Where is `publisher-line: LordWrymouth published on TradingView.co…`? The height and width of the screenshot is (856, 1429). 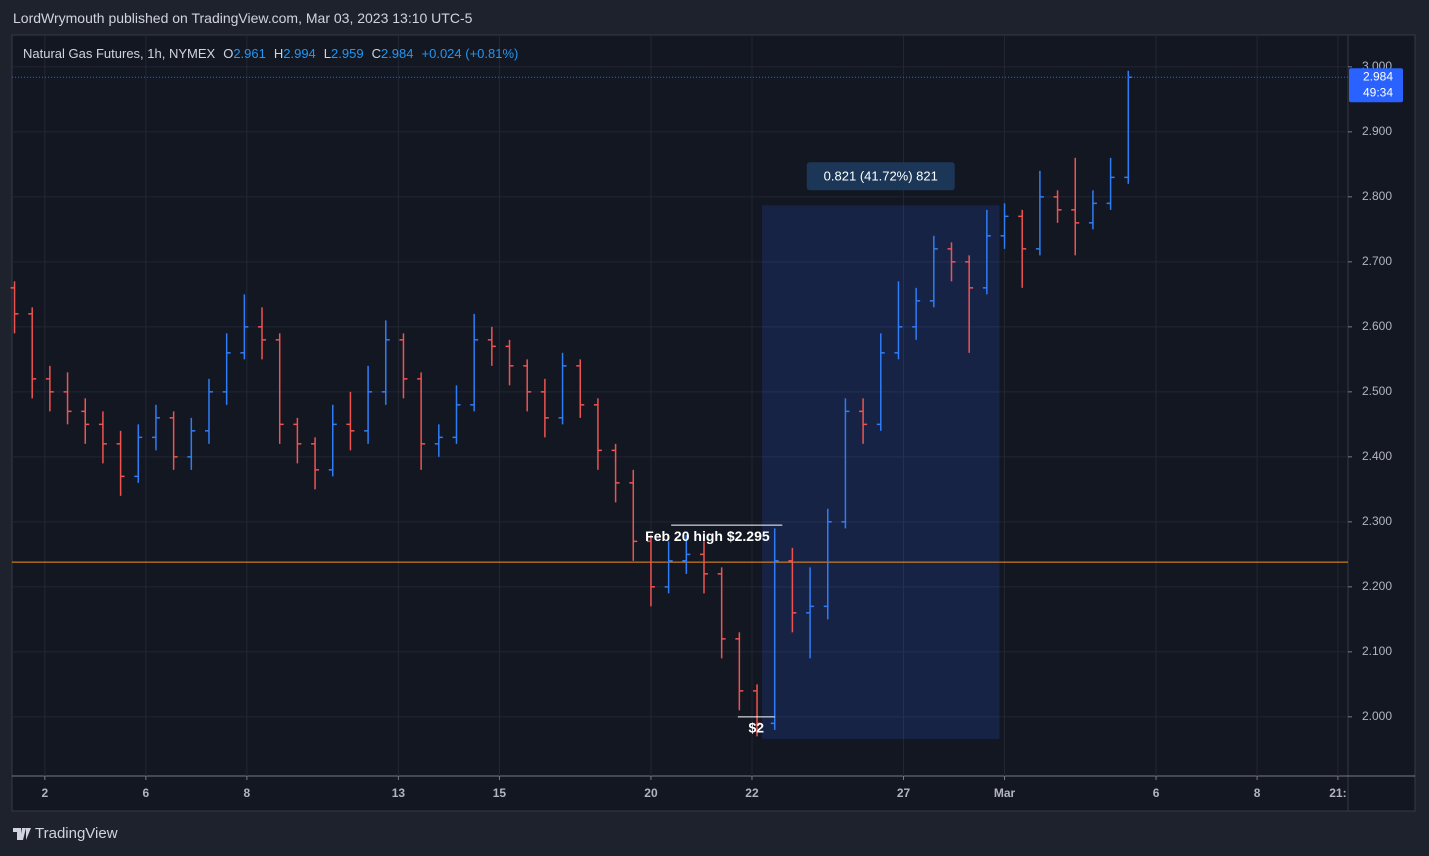
publisher-line: LordWrymouth published on TradingView.co… is located at coordinates (243, 18).